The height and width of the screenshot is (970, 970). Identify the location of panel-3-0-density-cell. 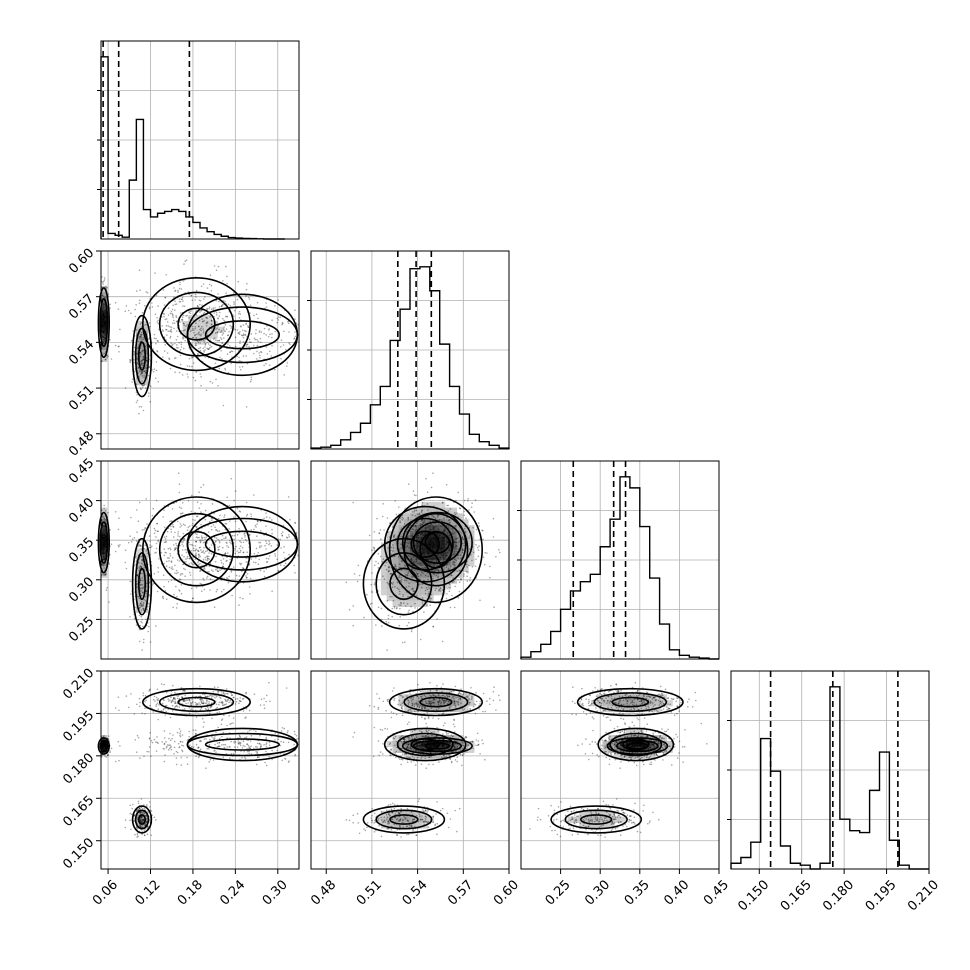
(104, 749).